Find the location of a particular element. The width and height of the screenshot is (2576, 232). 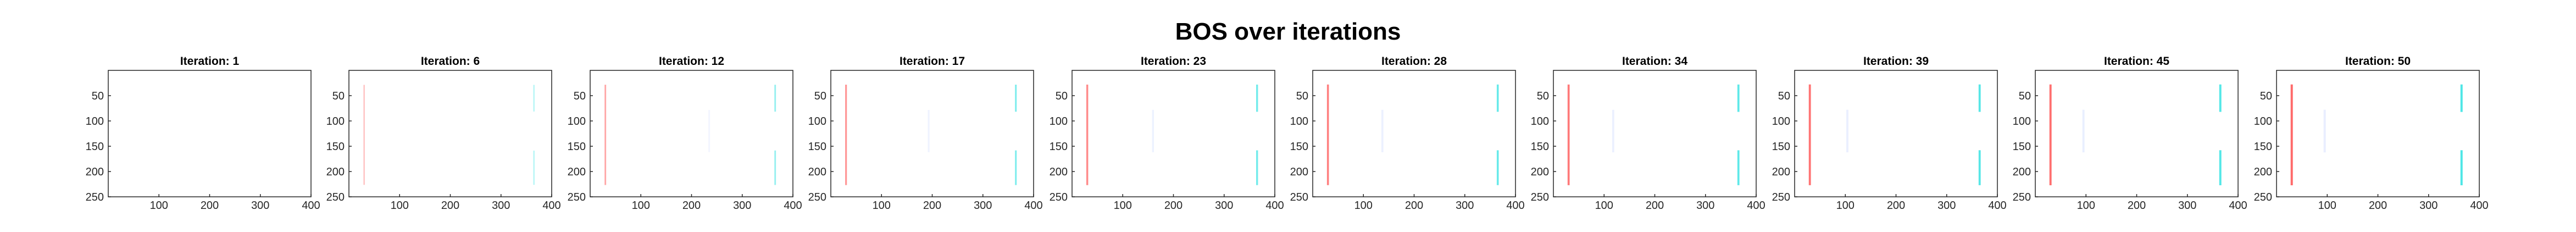

panel-5: Iteration: 23 100 200 300 400 50 100 150 200 250 is located at coordinates (1167, 133).